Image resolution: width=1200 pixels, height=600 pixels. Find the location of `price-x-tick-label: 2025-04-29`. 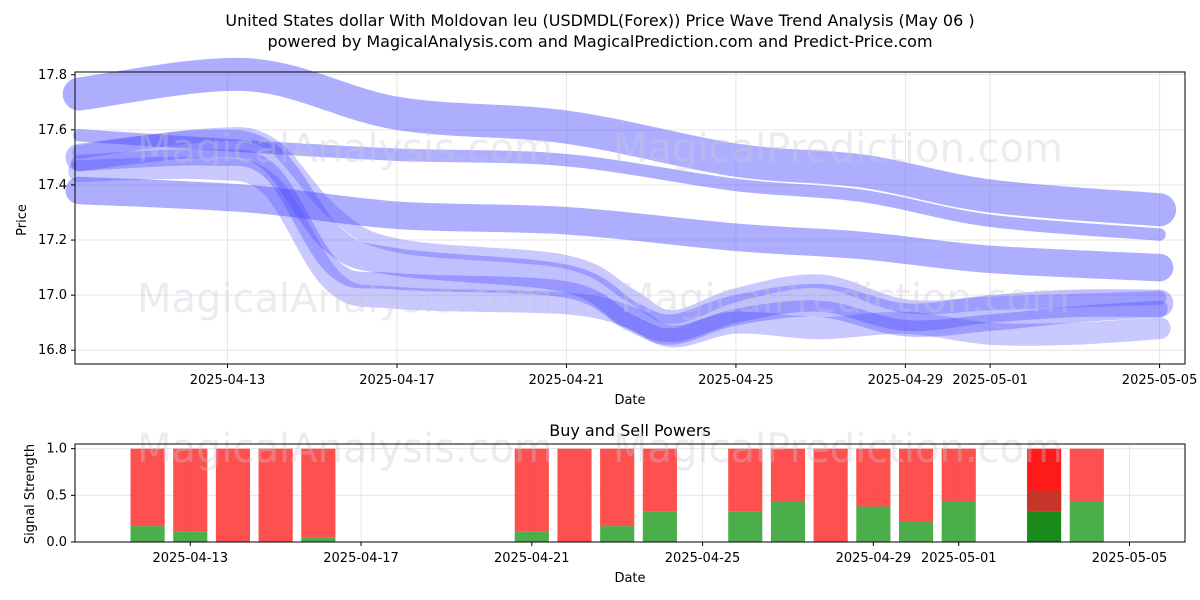

price-x-tick-label: 2025-04-29 is located at coordinates (906, 380).